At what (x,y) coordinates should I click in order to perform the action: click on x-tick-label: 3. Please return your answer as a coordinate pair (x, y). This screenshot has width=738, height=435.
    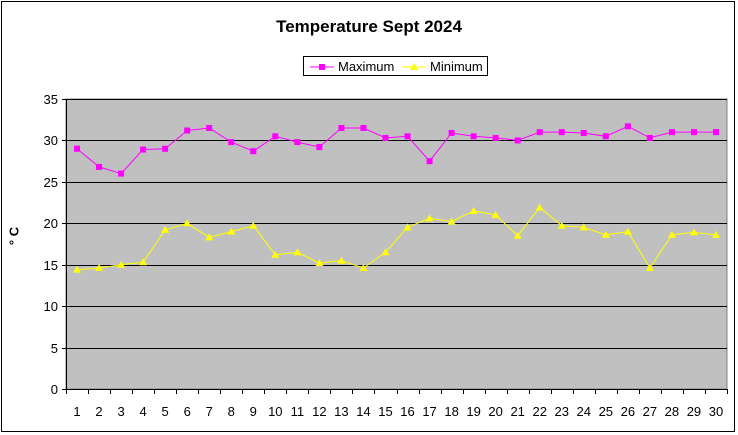
    Looking at the image, I should click on (120, 411).